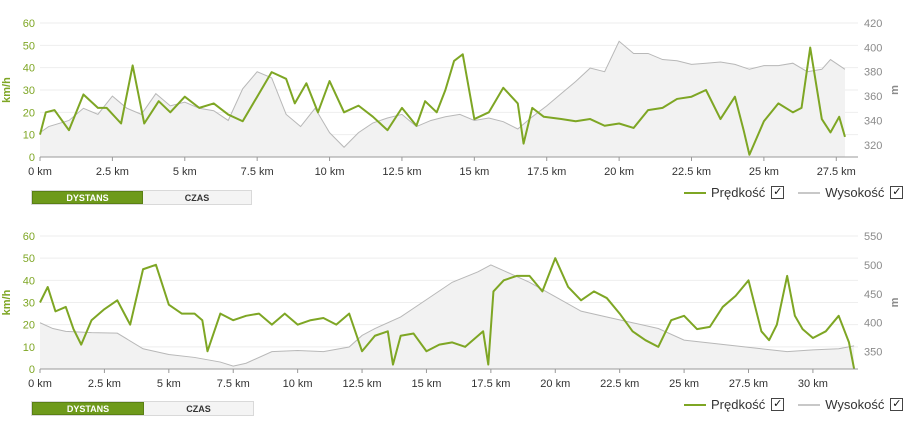  What do you see at coordinates (813, 384) in the screenshot?
I see `x-tick-label: 30 km` at bounding box center [813, 384].